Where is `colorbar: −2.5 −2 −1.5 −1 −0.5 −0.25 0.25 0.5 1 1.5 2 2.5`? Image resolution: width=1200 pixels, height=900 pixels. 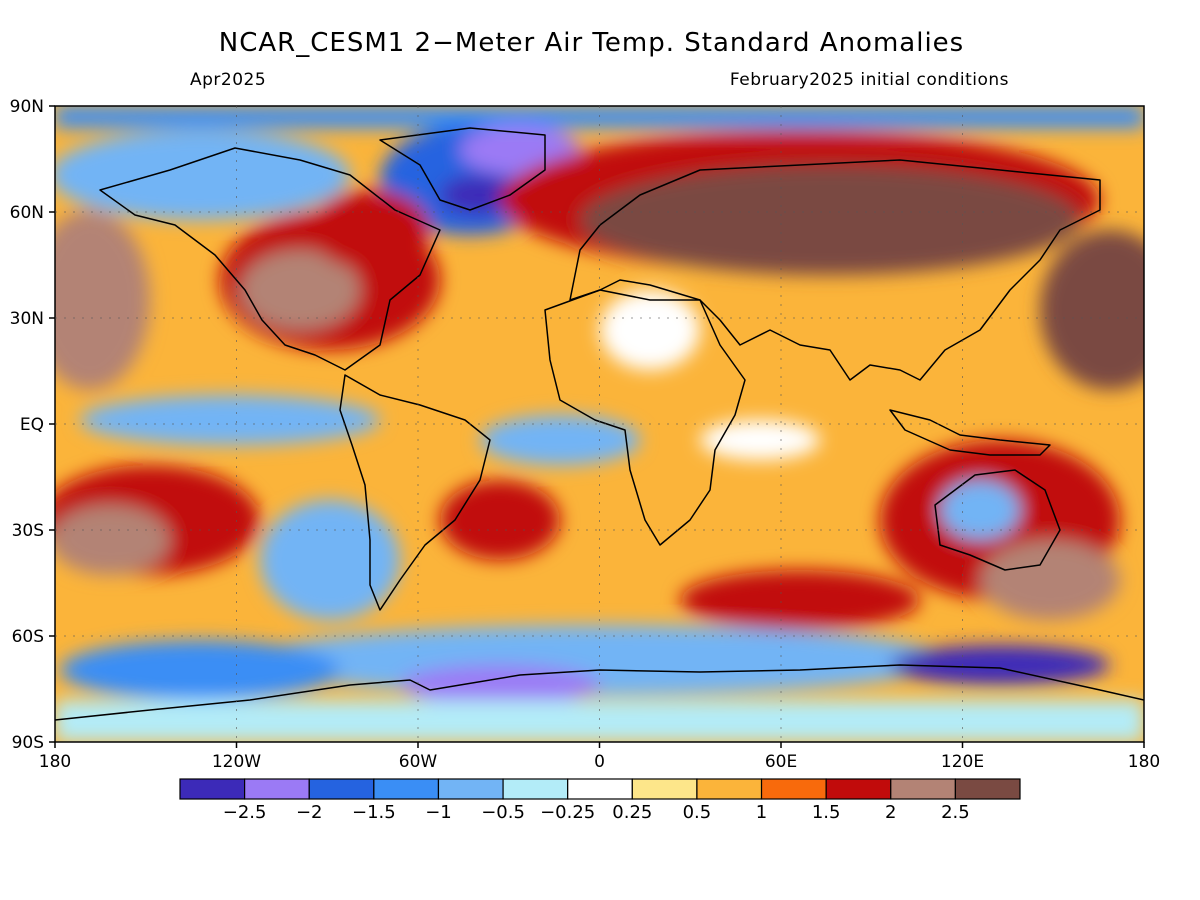 colorbar: −2.5 −2 −1.5 −1 −0.5 −0.25 0.25 0.5 1 1.5 2 2.5 is located at coordinates (600, 800).